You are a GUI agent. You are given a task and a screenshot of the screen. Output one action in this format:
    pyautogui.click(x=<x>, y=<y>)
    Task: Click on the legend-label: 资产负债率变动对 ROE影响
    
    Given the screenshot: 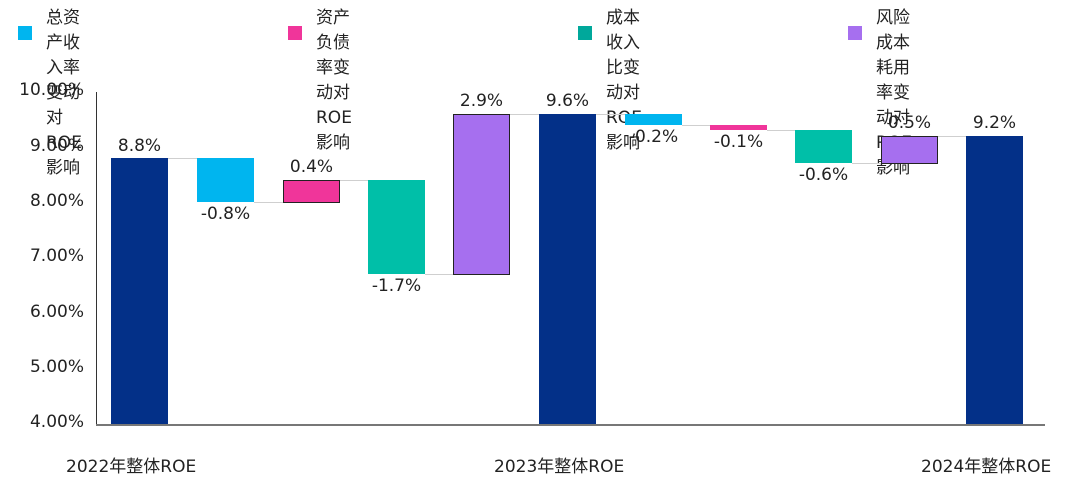 What is the action you would take?
    pyautogui.click(x=334, y=80)
    